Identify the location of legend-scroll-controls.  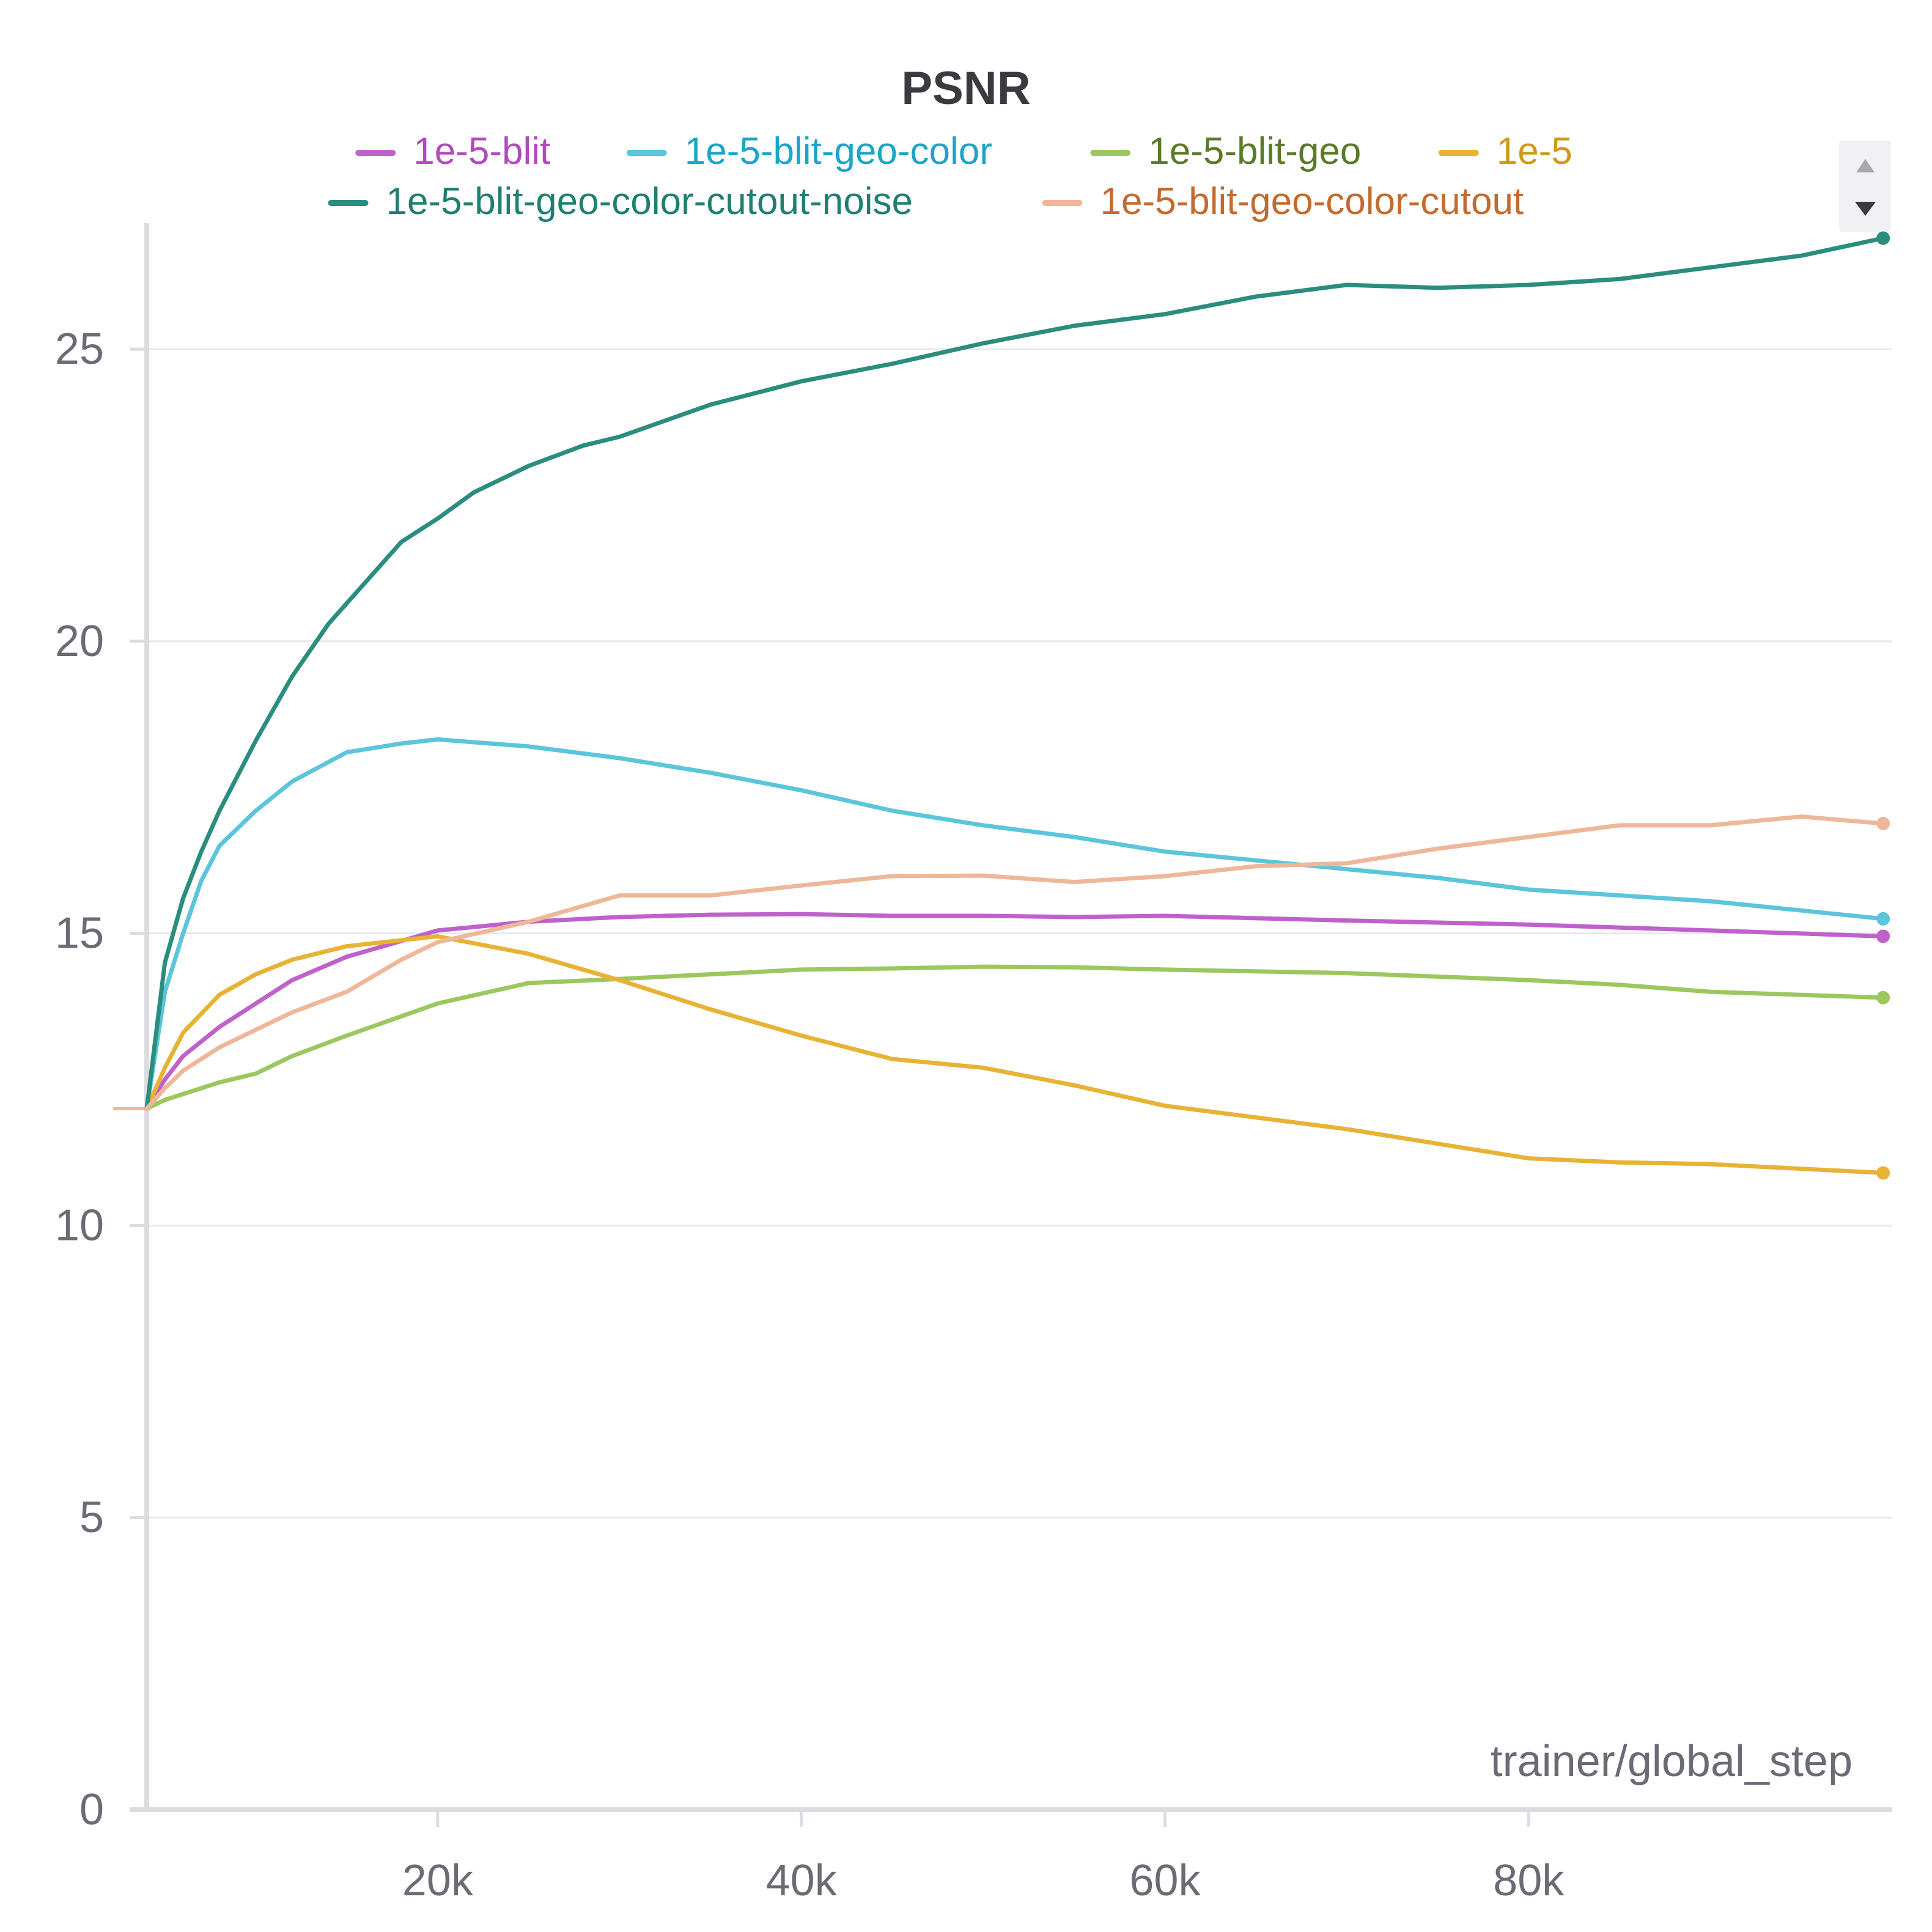
(1865, 186).